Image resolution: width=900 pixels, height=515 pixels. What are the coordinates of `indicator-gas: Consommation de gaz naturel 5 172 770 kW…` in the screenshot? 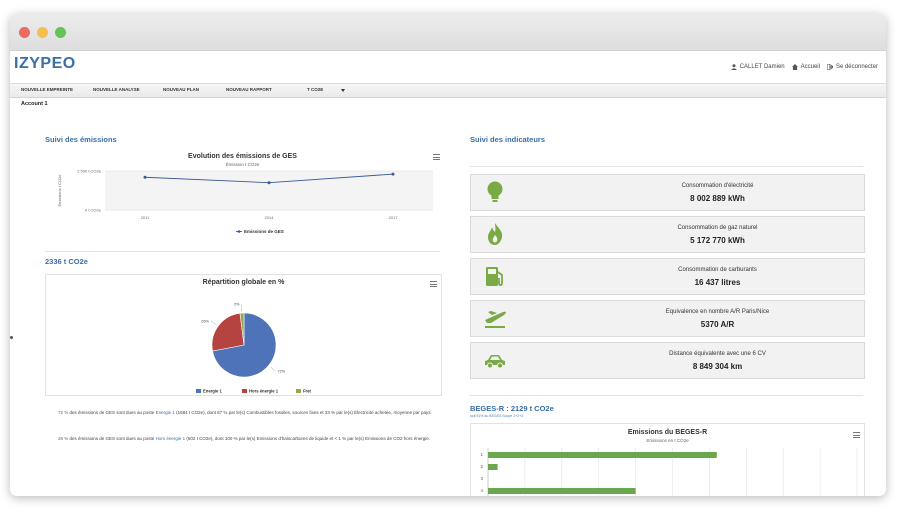 It's located at (667, 234).